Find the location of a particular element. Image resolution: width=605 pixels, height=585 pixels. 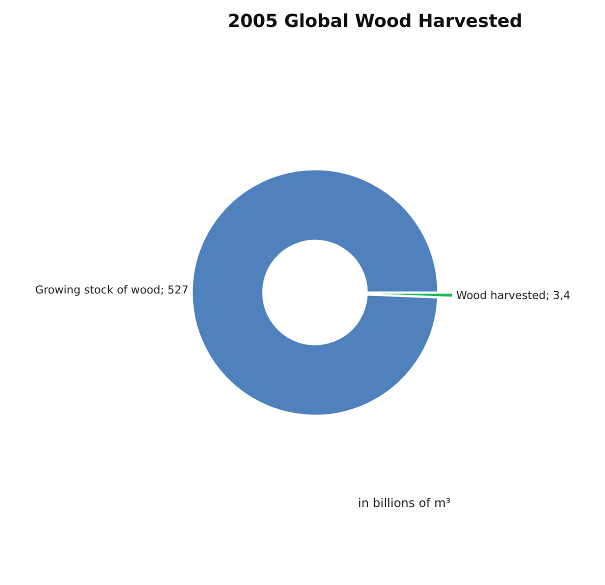

slice-label: Growing stock of wood; 527 is located at coordinates (112, 290).